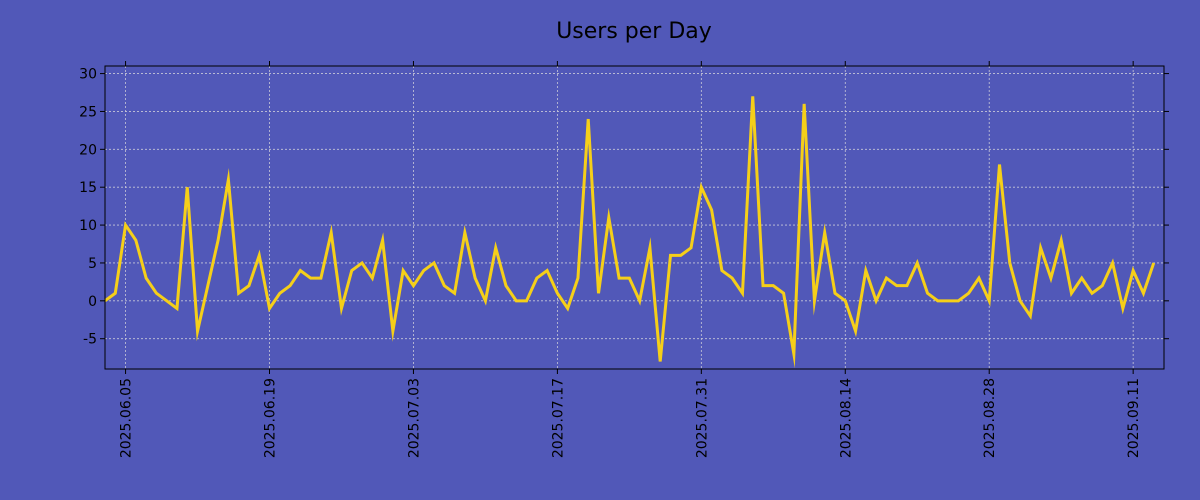  Describe the element at coordinates (846, 418) in the screenshot. I see `x-tick-label: 2025.08.14` at that location.